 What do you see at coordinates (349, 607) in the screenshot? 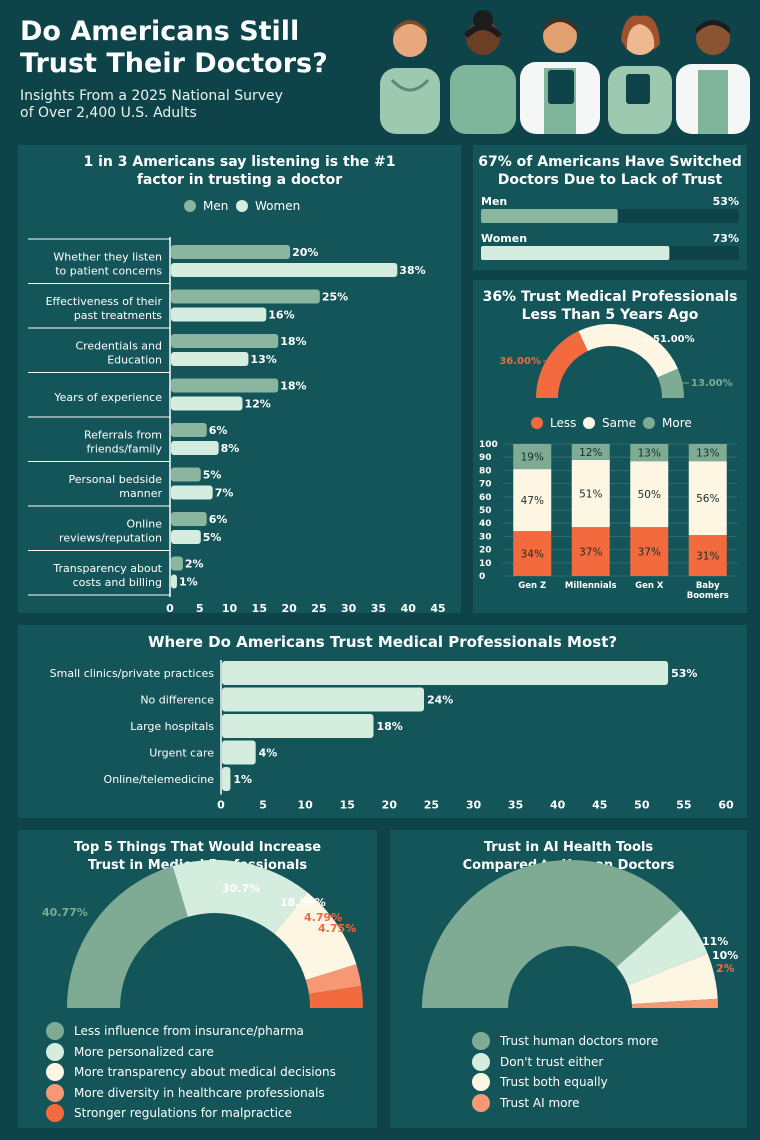
I see `x-tick-label: 30` at bounding box center [349, 607].